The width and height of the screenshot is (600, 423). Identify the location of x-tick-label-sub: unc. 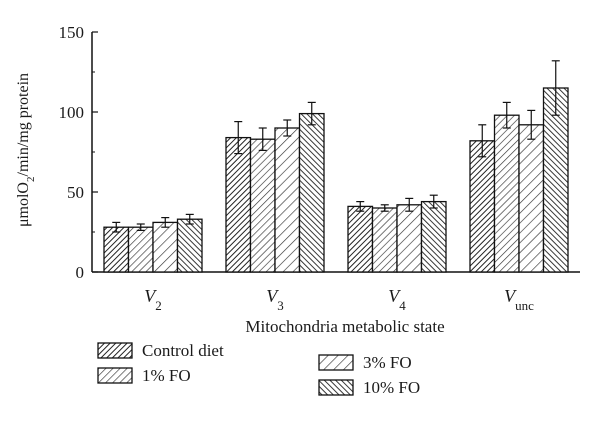
(524, 305).